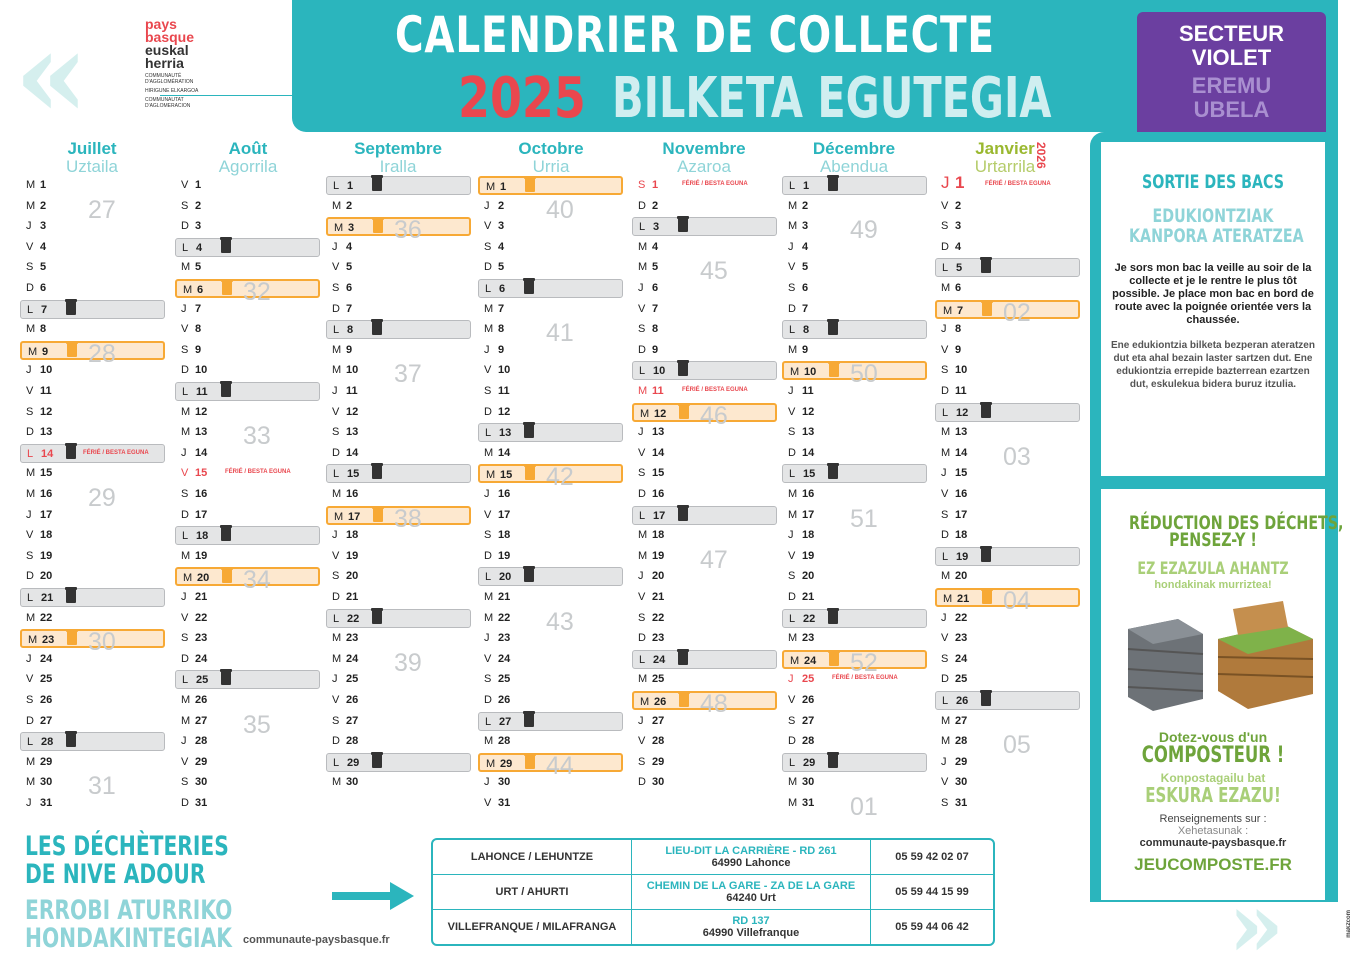 This screenshot has height=978, width=1361. I want to click on week-number: 38, so click(408, 518).